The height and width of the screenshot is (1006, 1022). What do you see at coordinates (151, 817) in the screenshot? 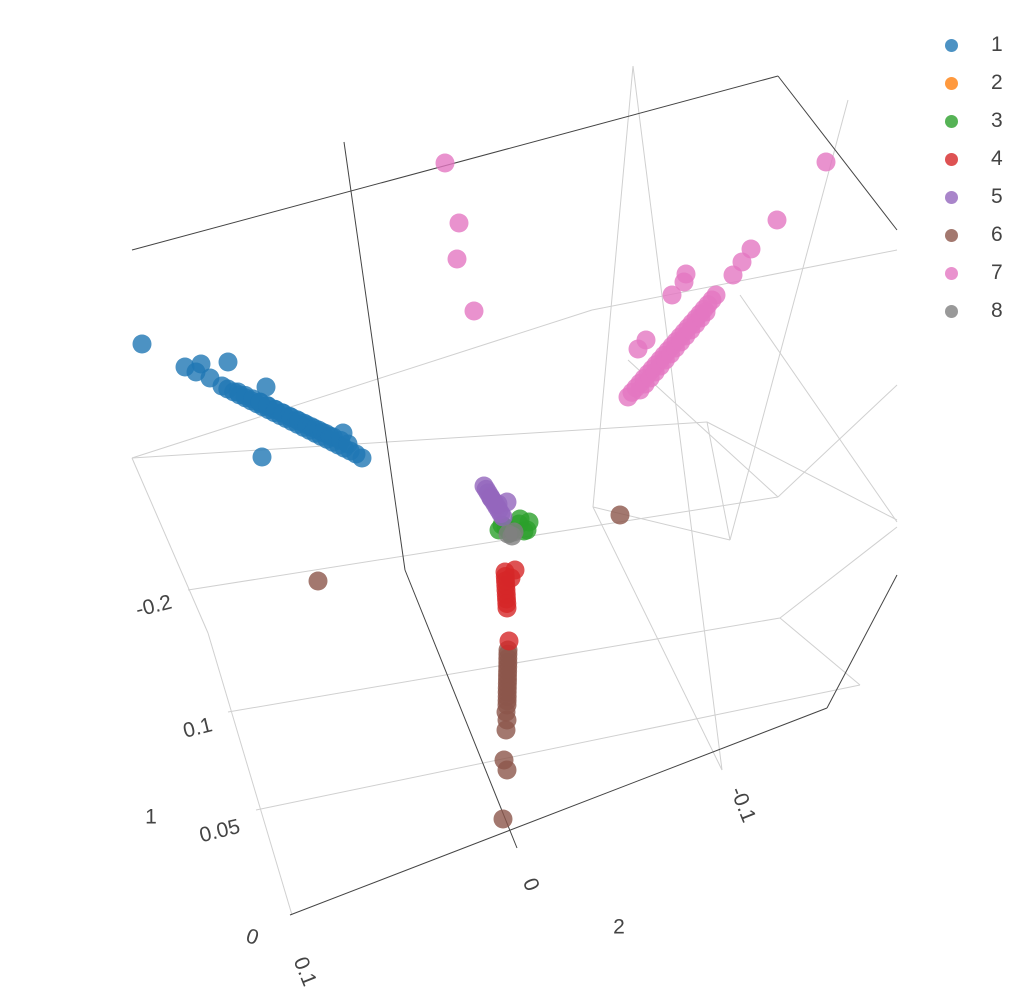
I see `tick-label: 1` at bounding box center [151, 817].